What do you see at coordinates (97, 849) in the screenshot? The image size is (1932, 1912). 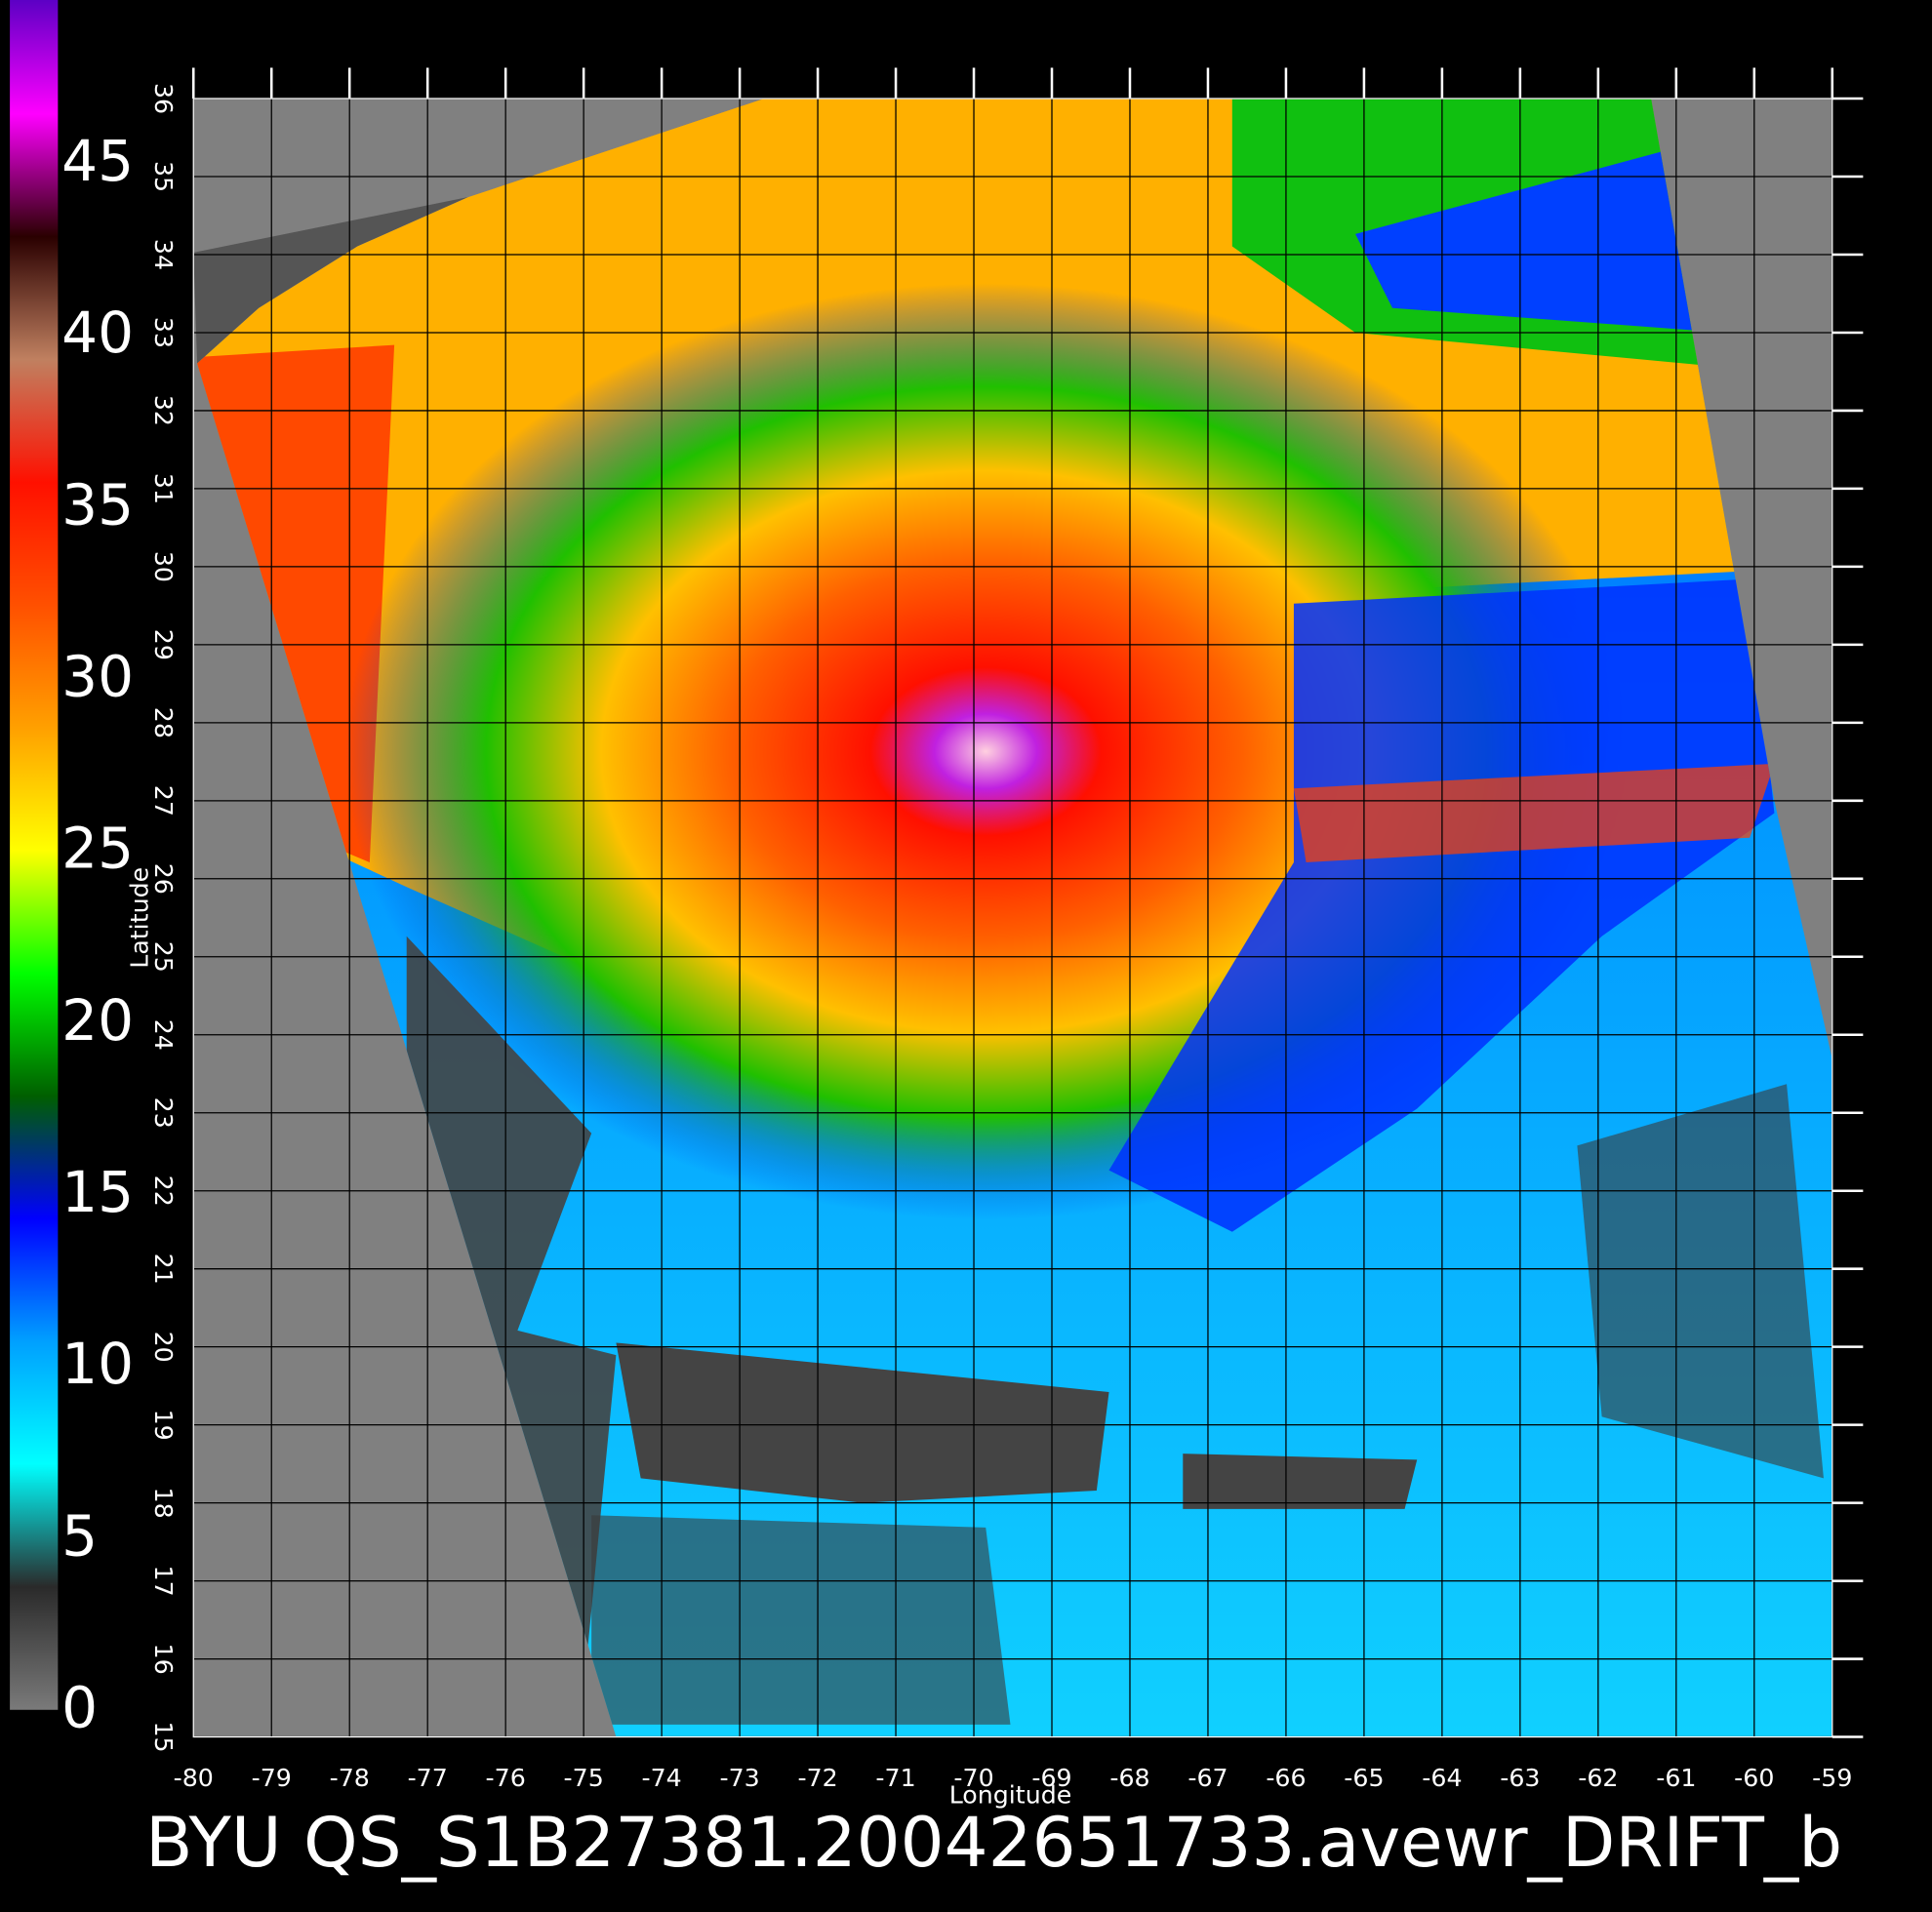 I see `colorbar-label: 25` at bounding box center [97, 849].